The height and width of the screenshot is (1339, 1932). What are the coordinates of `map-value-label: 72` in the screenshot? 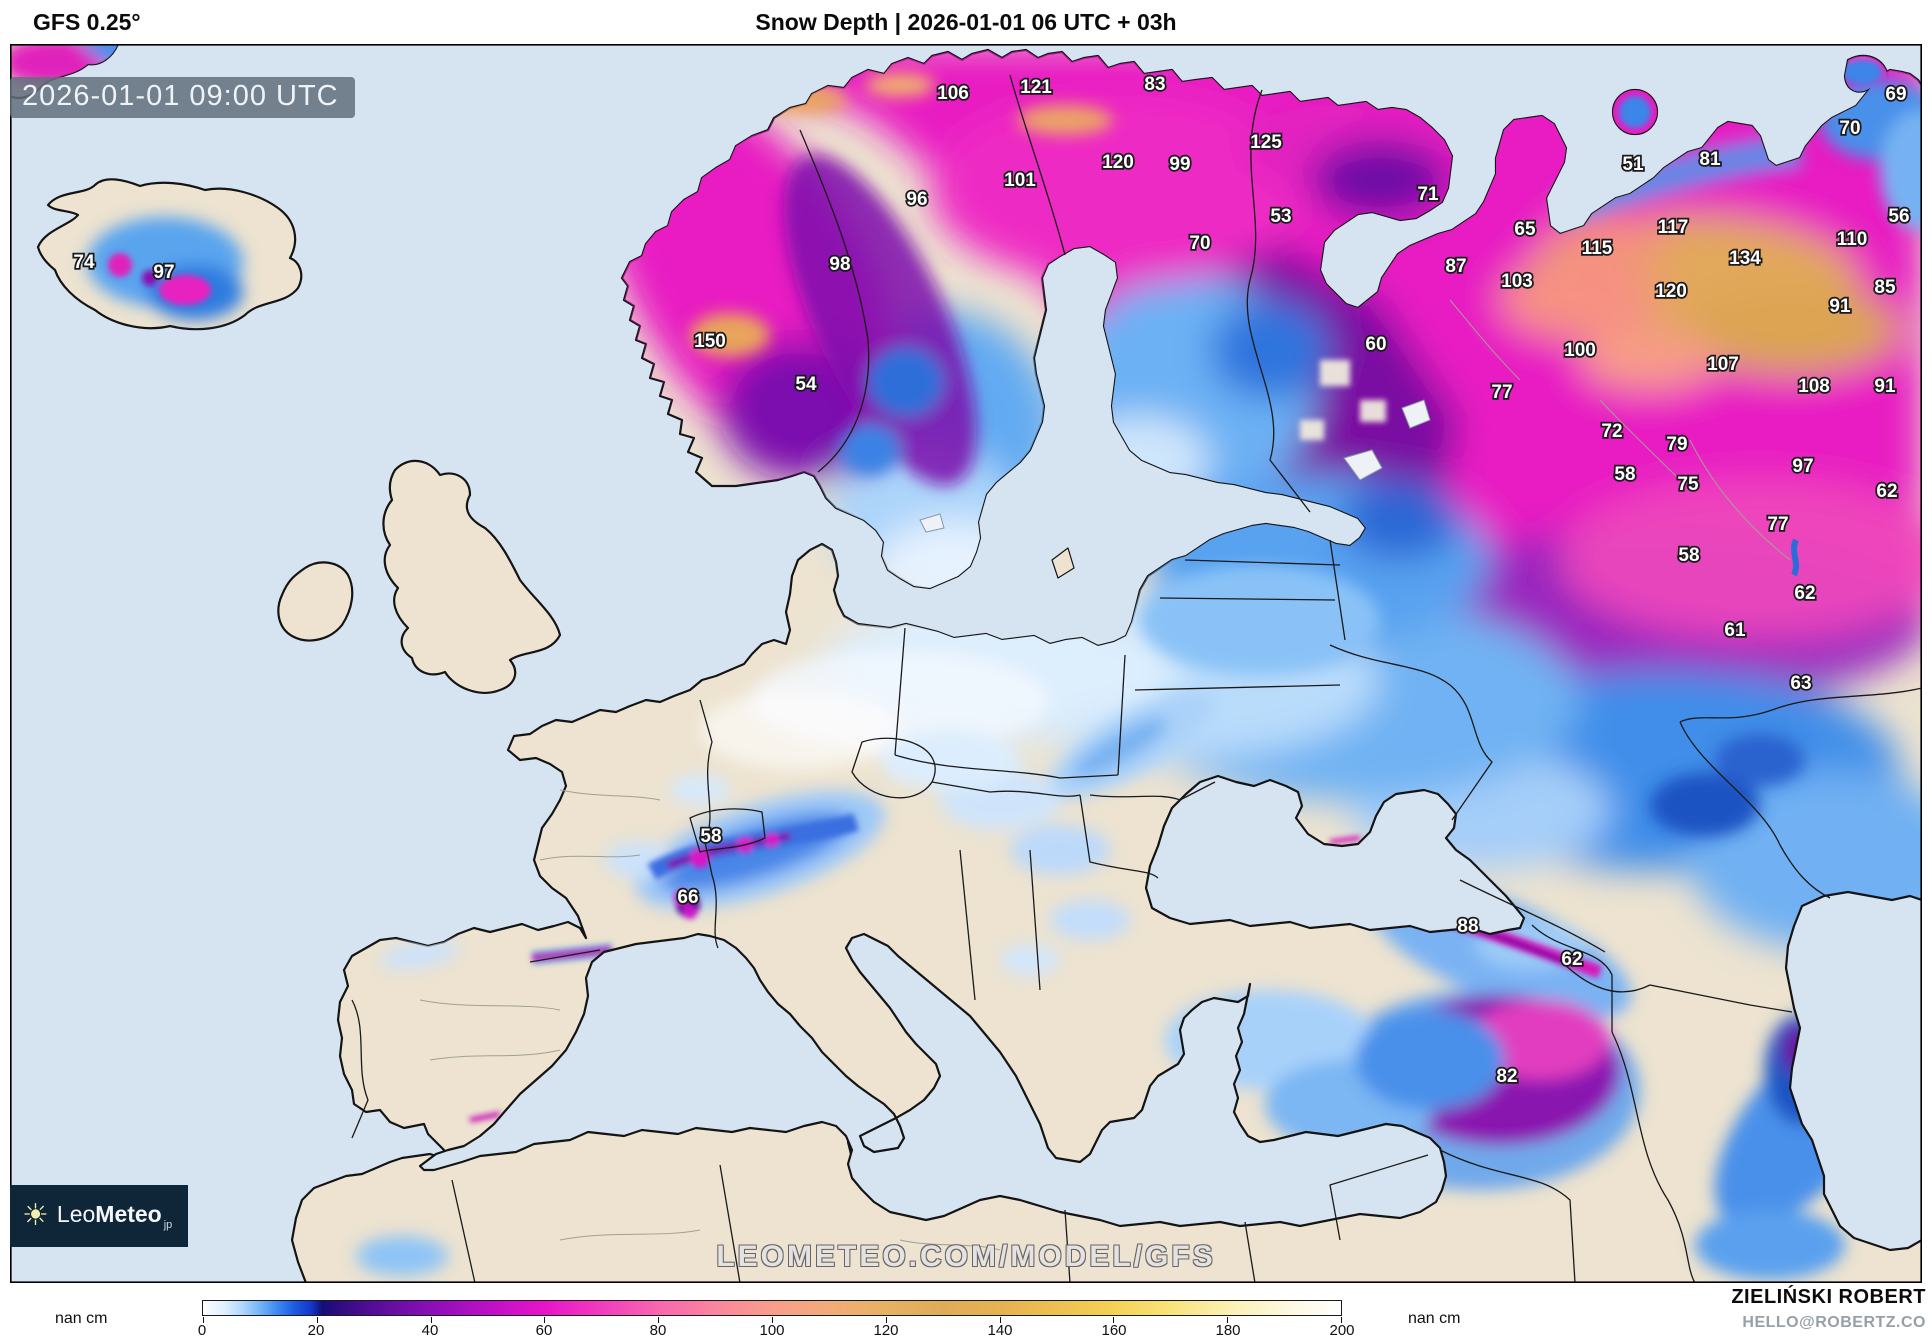 It's located at (1611, 431).